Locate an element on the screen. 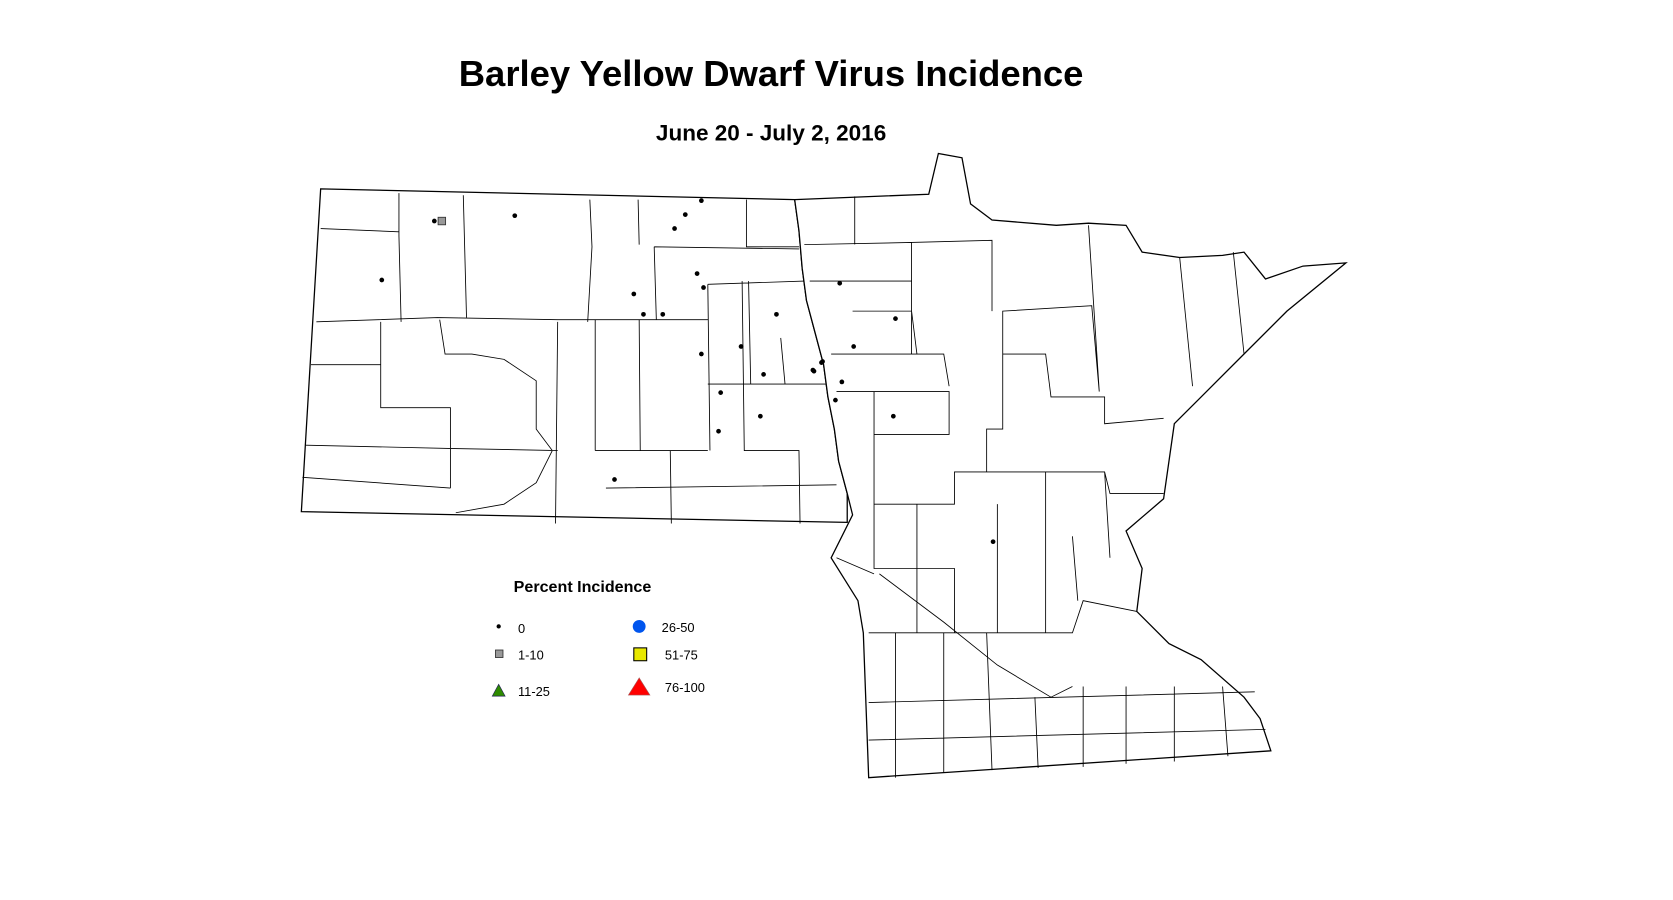  observation-points is located at coordinates (687, 371).